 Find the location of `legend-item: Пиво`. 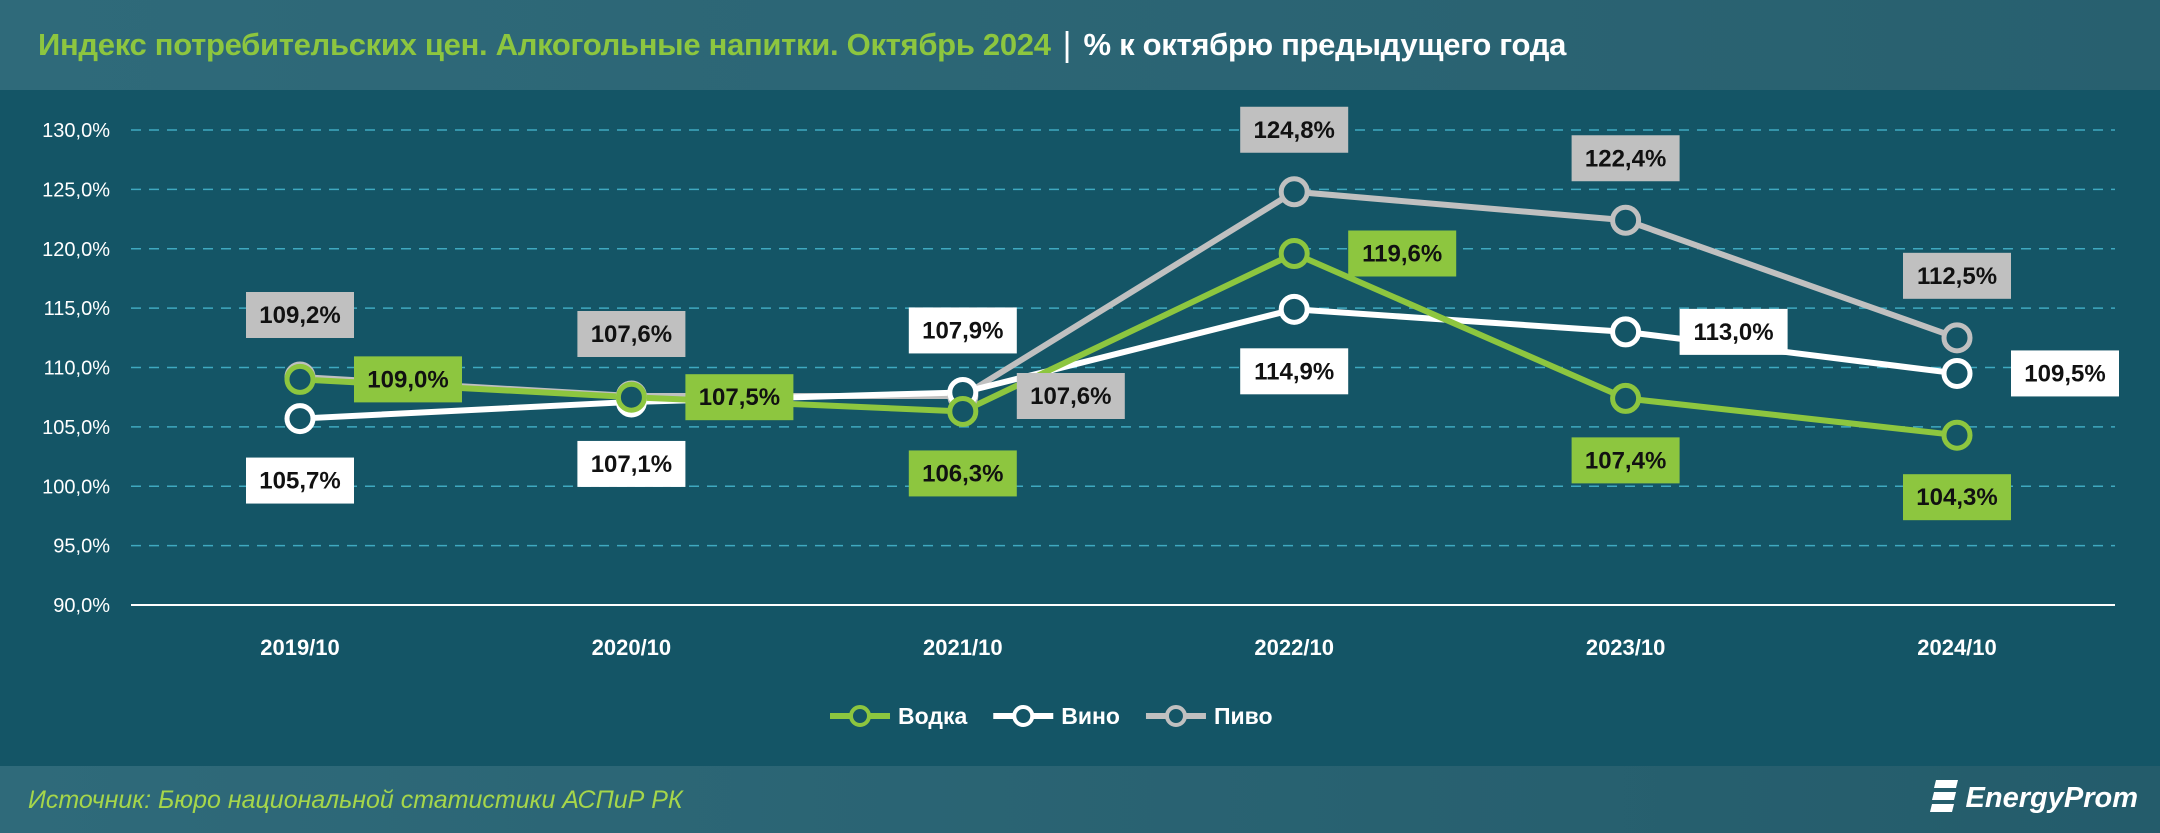

legend-item: Пиво is located at coordinates (1209, 716).